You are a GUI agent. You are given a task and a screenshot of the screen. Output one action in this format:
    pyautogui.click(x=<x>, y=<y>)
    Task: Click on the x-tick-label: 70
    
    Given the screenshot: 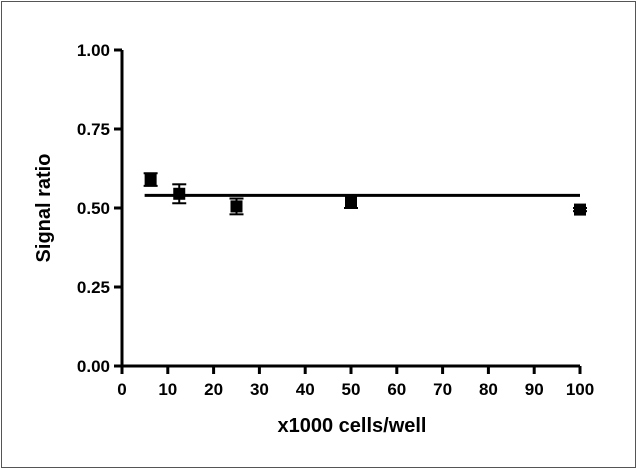 What is the action you would take?
    pyautogui.click(x=442, y=389)
    